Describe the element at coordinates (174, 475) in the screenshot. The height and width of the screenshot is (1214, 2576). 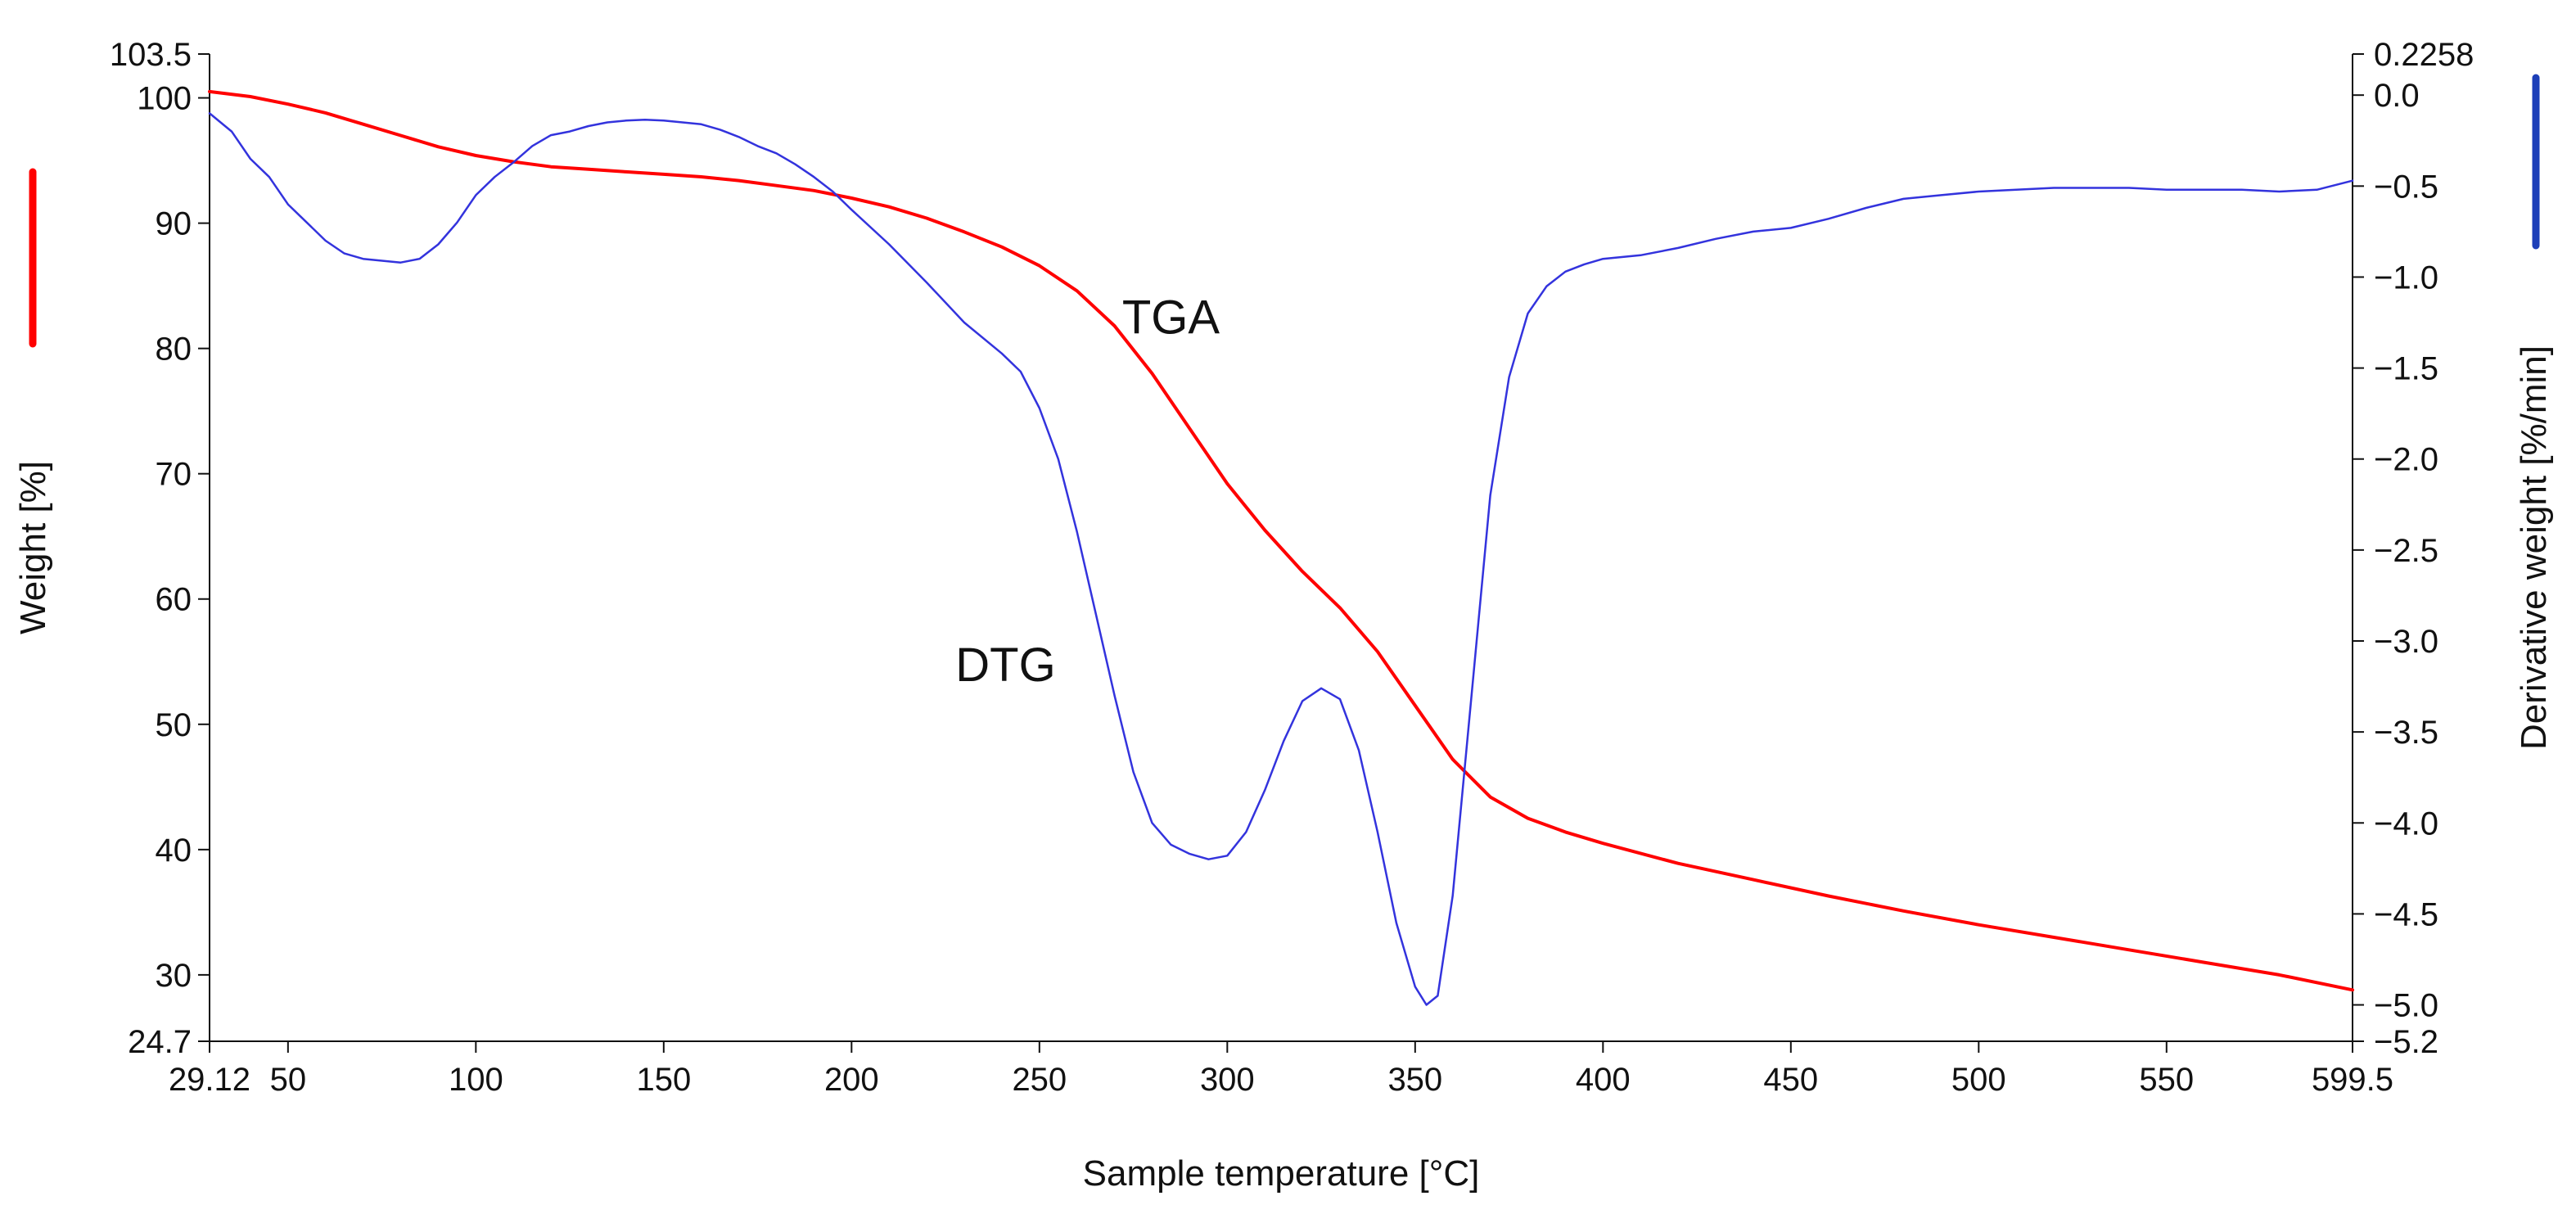
I see `y-left-tick-label: 70` at that location.